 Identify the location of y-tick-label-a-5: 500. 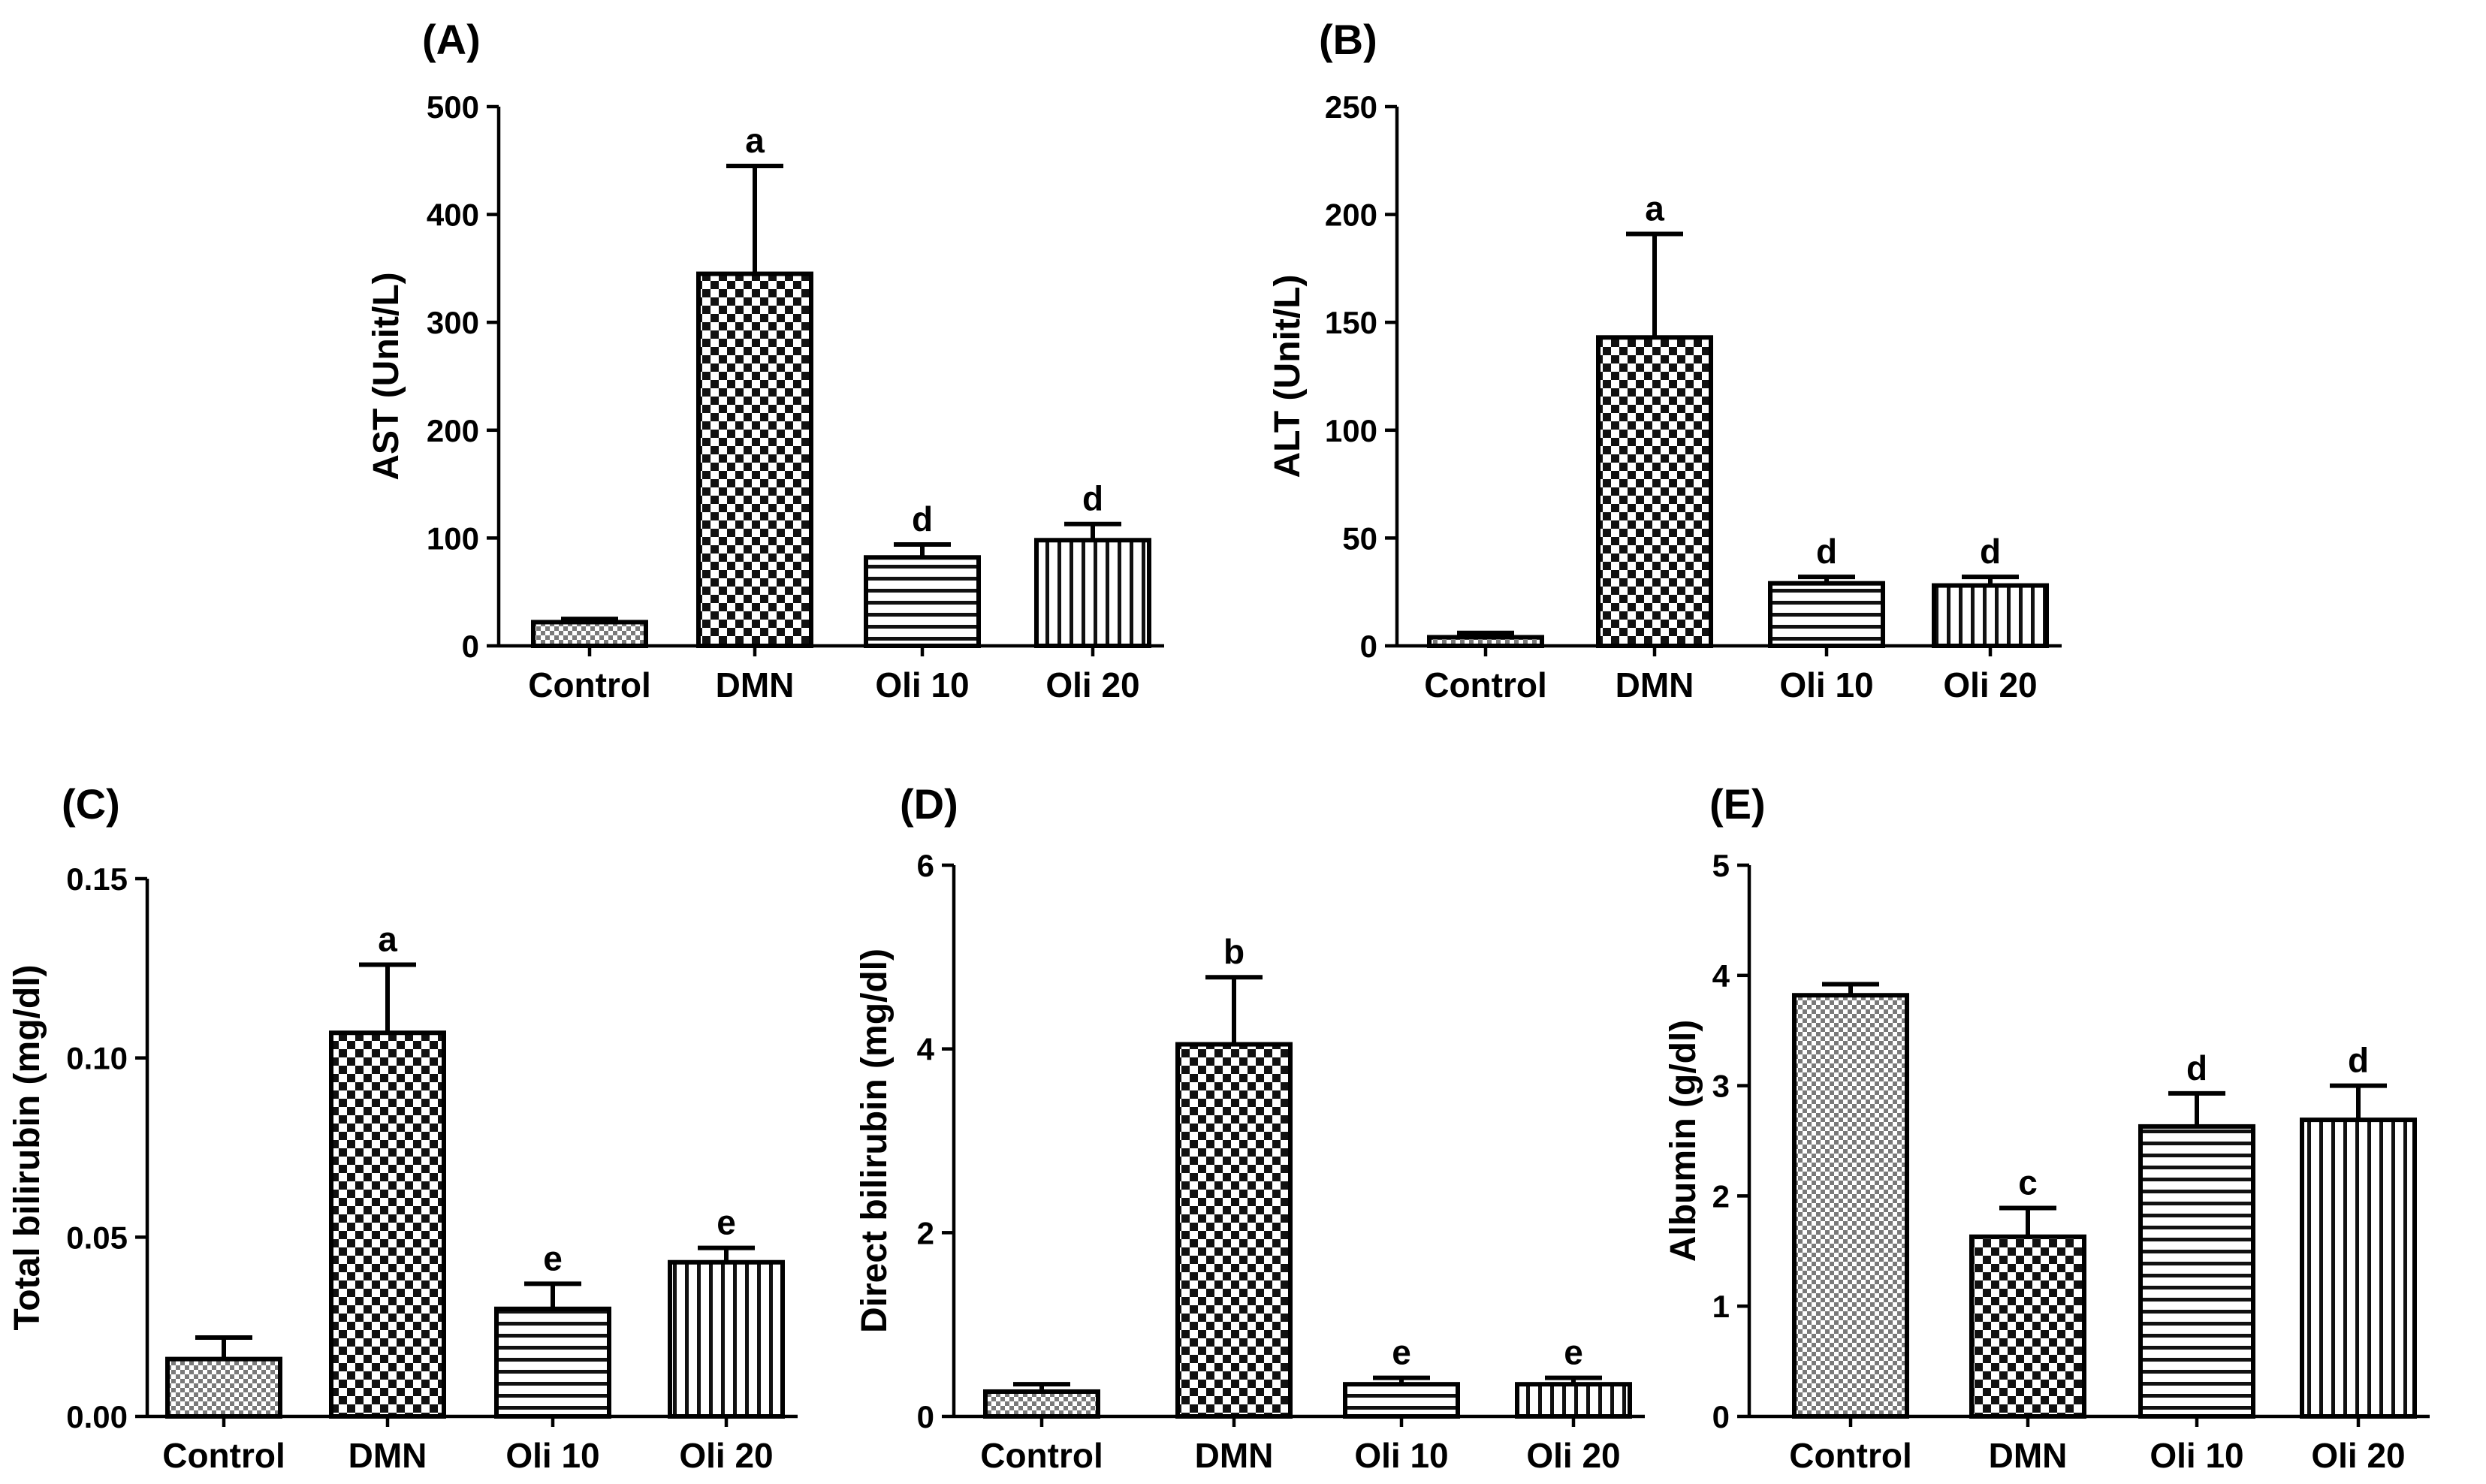
(453, 107).